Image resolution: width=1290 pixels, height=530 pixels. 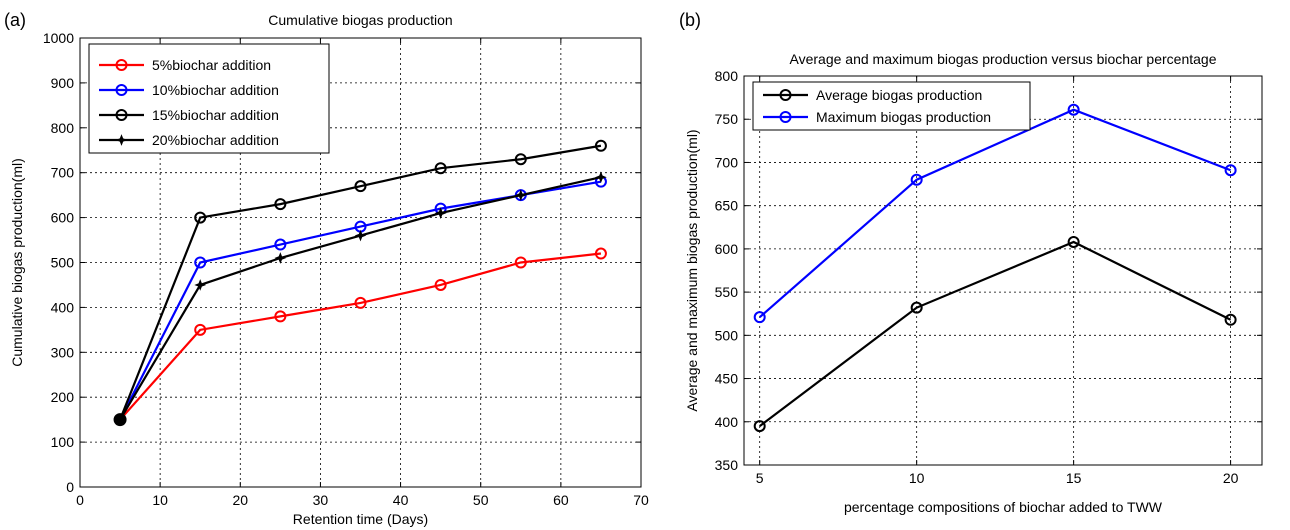 What do you see at coordinates (727, 465) in the screenshot?
I see `y-tick-label: 350` at bounding box center [727, 465].